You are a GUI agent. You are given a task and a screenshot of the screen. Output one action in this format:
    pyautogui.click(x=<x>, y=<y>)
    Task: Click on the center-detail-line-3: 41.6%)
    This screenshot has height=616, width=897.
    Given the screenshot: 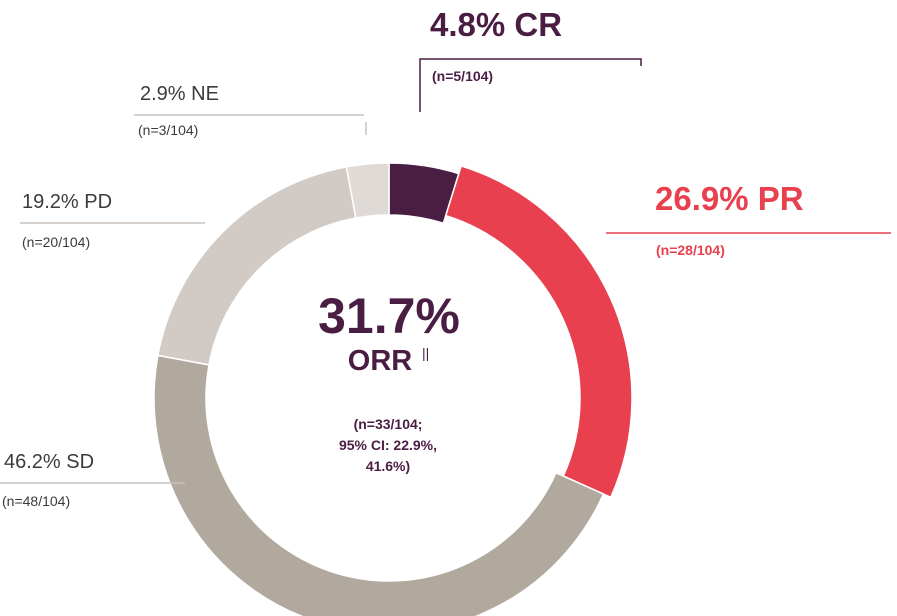 What is the action you would take?
    pyautogui.click(x=388, y=466)
    